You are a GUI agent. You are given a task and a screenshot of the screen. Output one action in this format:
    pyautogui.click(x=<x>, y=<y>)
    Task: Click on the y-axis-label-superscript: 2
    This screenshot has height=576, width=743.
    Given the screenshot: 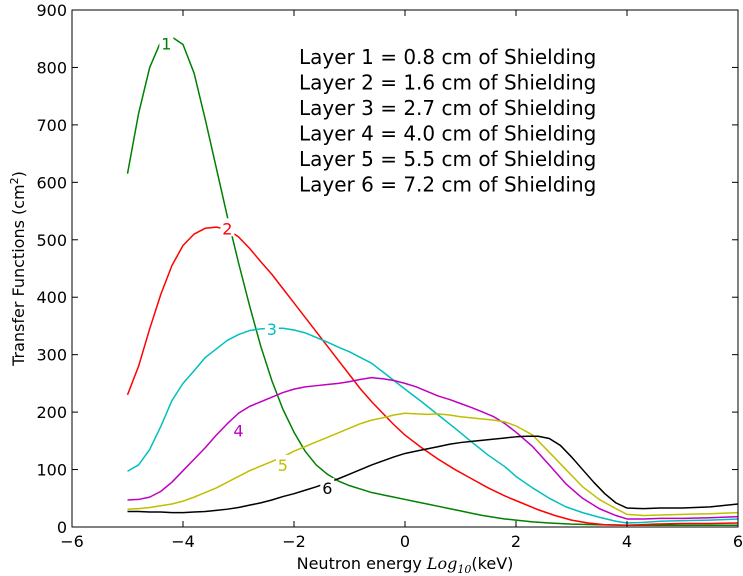 What is the action you would take?
    pyautogui.click(x=14, y=180)
    